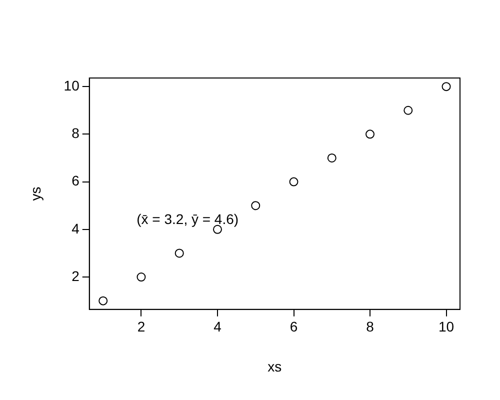  I want to click on x-tick-label: 4, so click(218, 326).